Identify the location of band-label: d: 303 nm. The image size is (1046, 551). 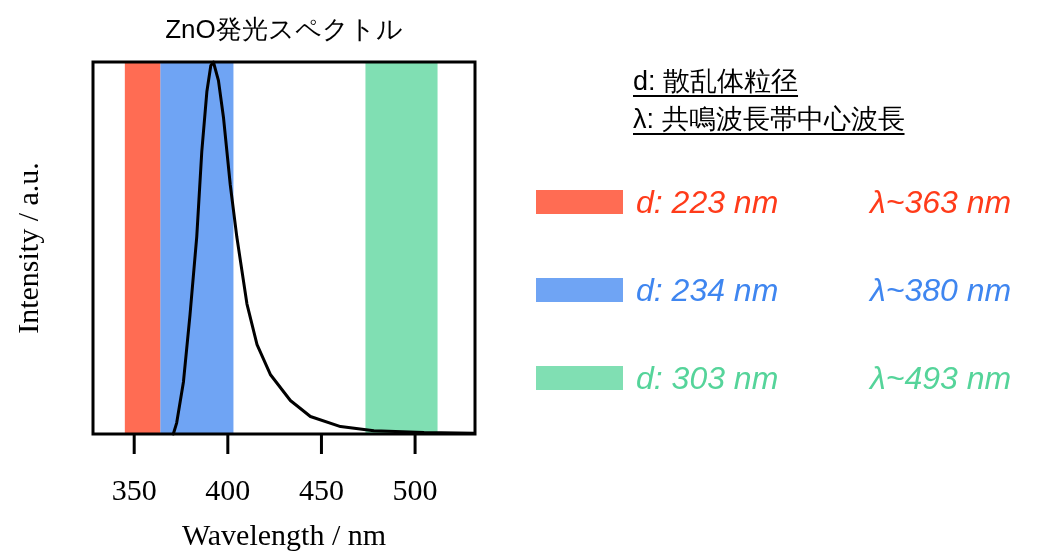
(707, 378).